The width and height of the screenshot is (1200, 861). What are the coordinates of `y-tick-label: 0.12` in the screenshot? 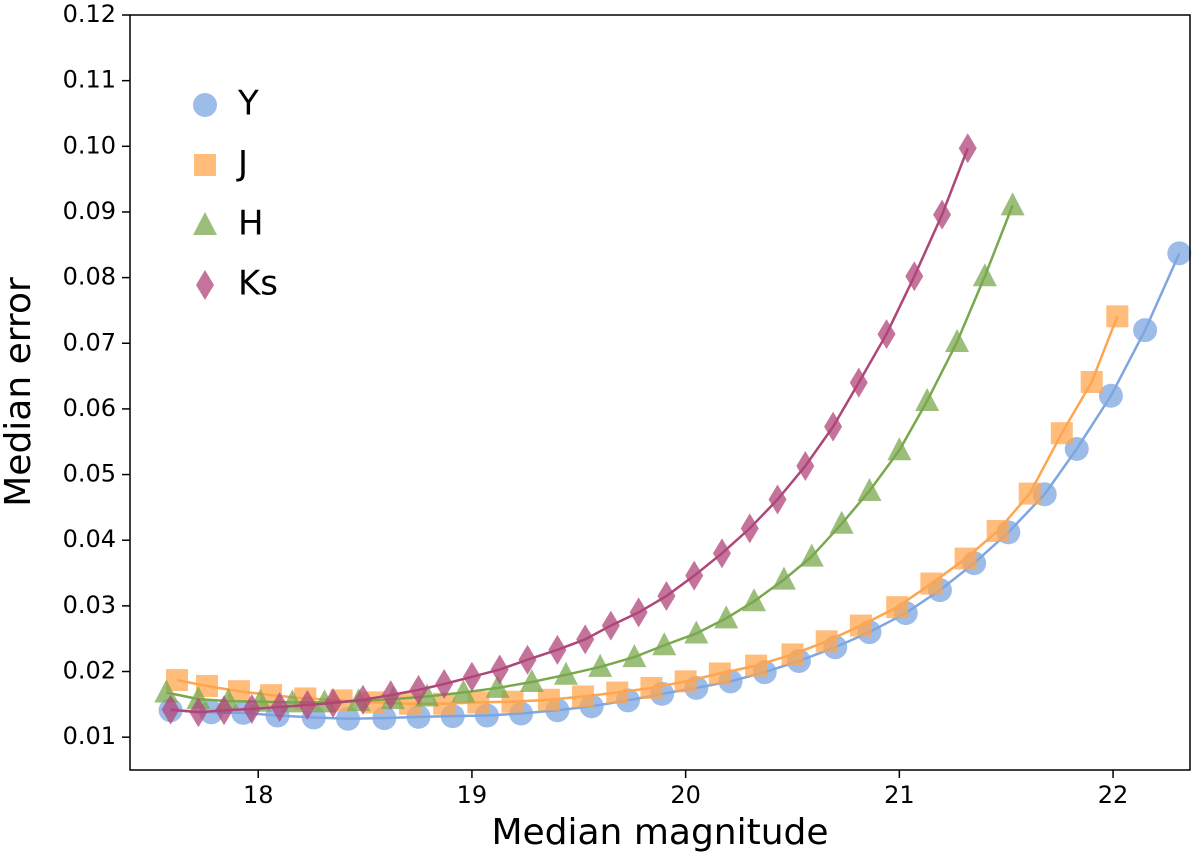 It's located at (89, 14).